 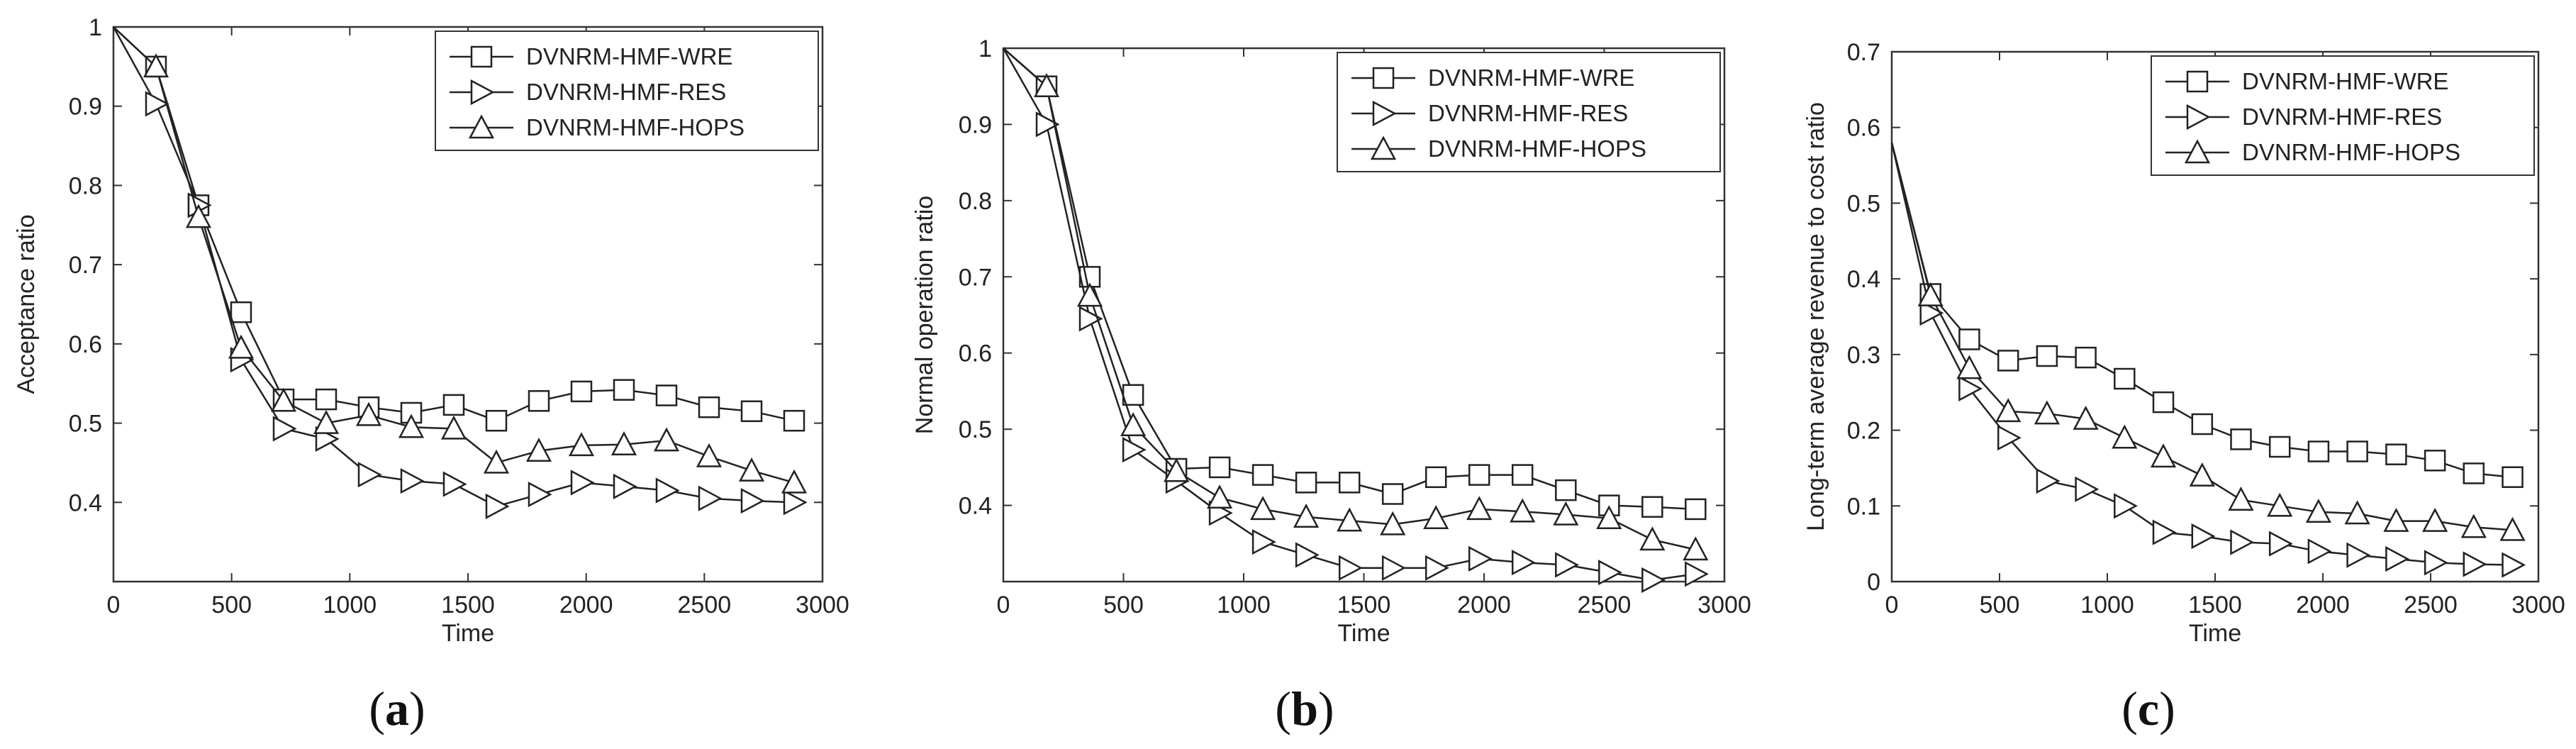 I want to click on legend-marker-square, so click(x=482, y=56).